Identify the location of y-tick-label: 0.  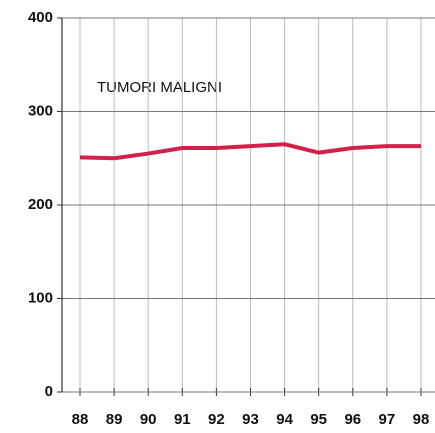
(49, 391).